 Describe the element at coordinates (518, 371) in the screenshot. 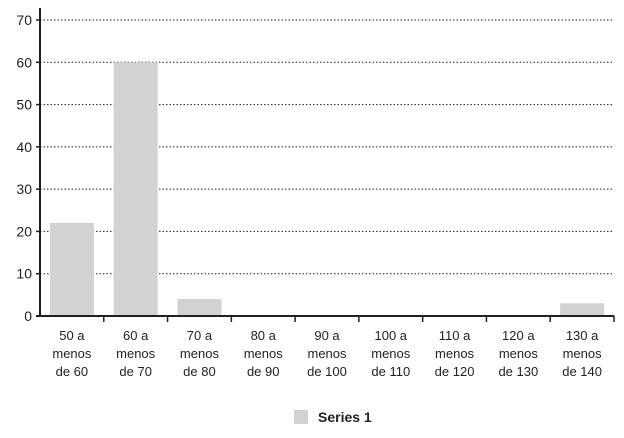

I see `x-tick-label: de 130` at that location.